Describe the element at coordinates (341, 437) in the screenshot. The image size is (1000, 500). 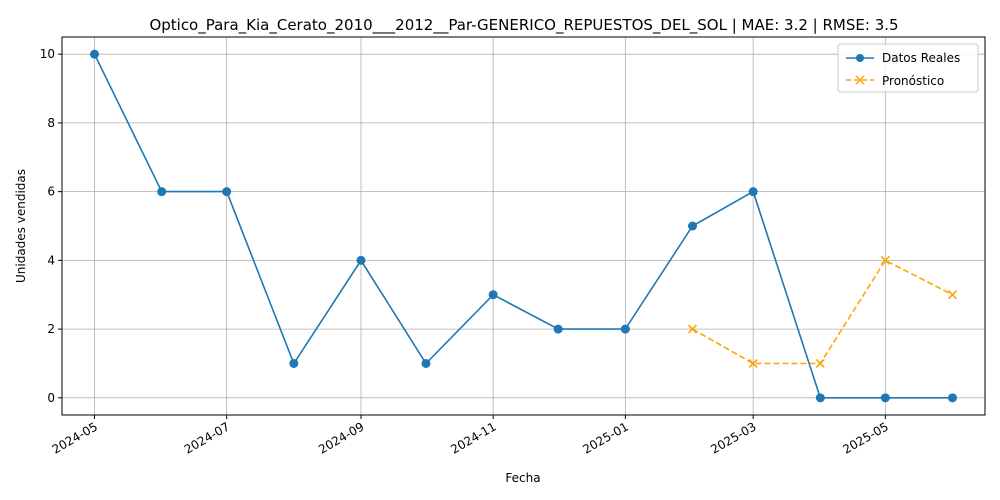
I see `x-tick-label: 2024-09` at that location.